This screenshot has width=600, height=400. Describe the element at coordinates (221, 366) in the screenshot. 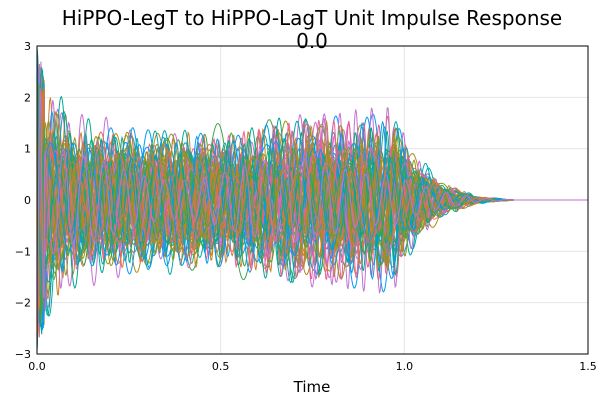

I see `x-tick-label: 0.5` at that location.